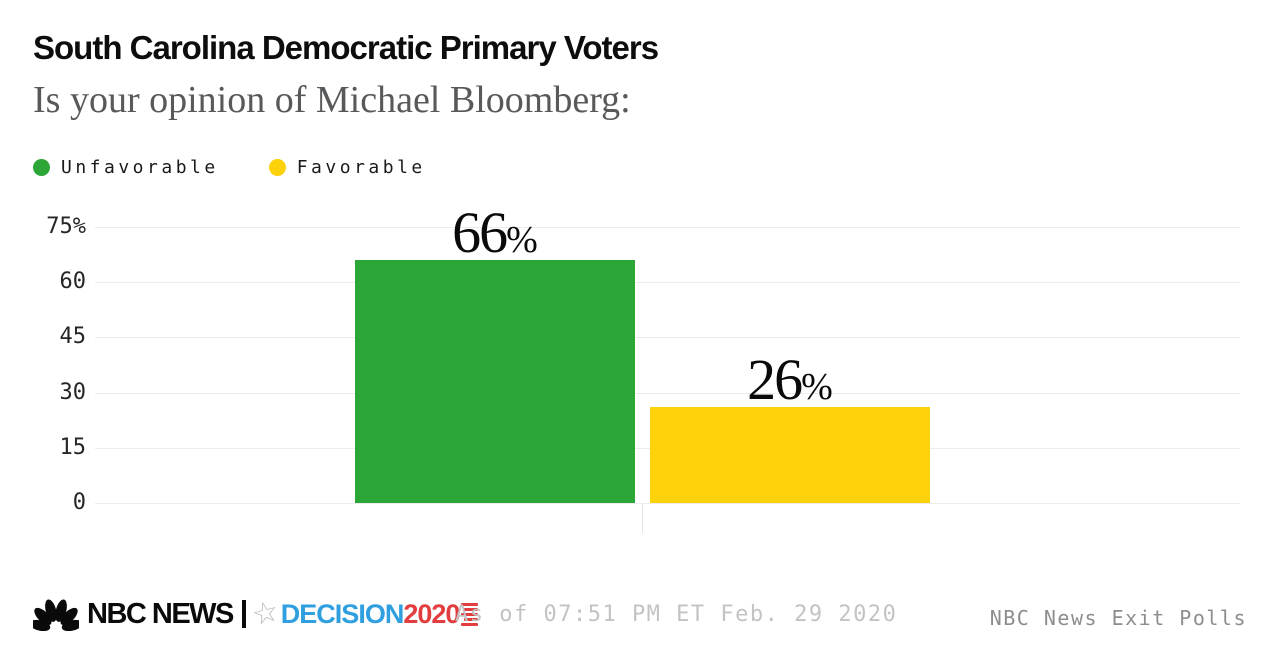  What do you see at coordinates (43, 364) in the screenshot?
I see `y-axis: 75% 60 45 30 15 0` at bounding box center [43, 364].